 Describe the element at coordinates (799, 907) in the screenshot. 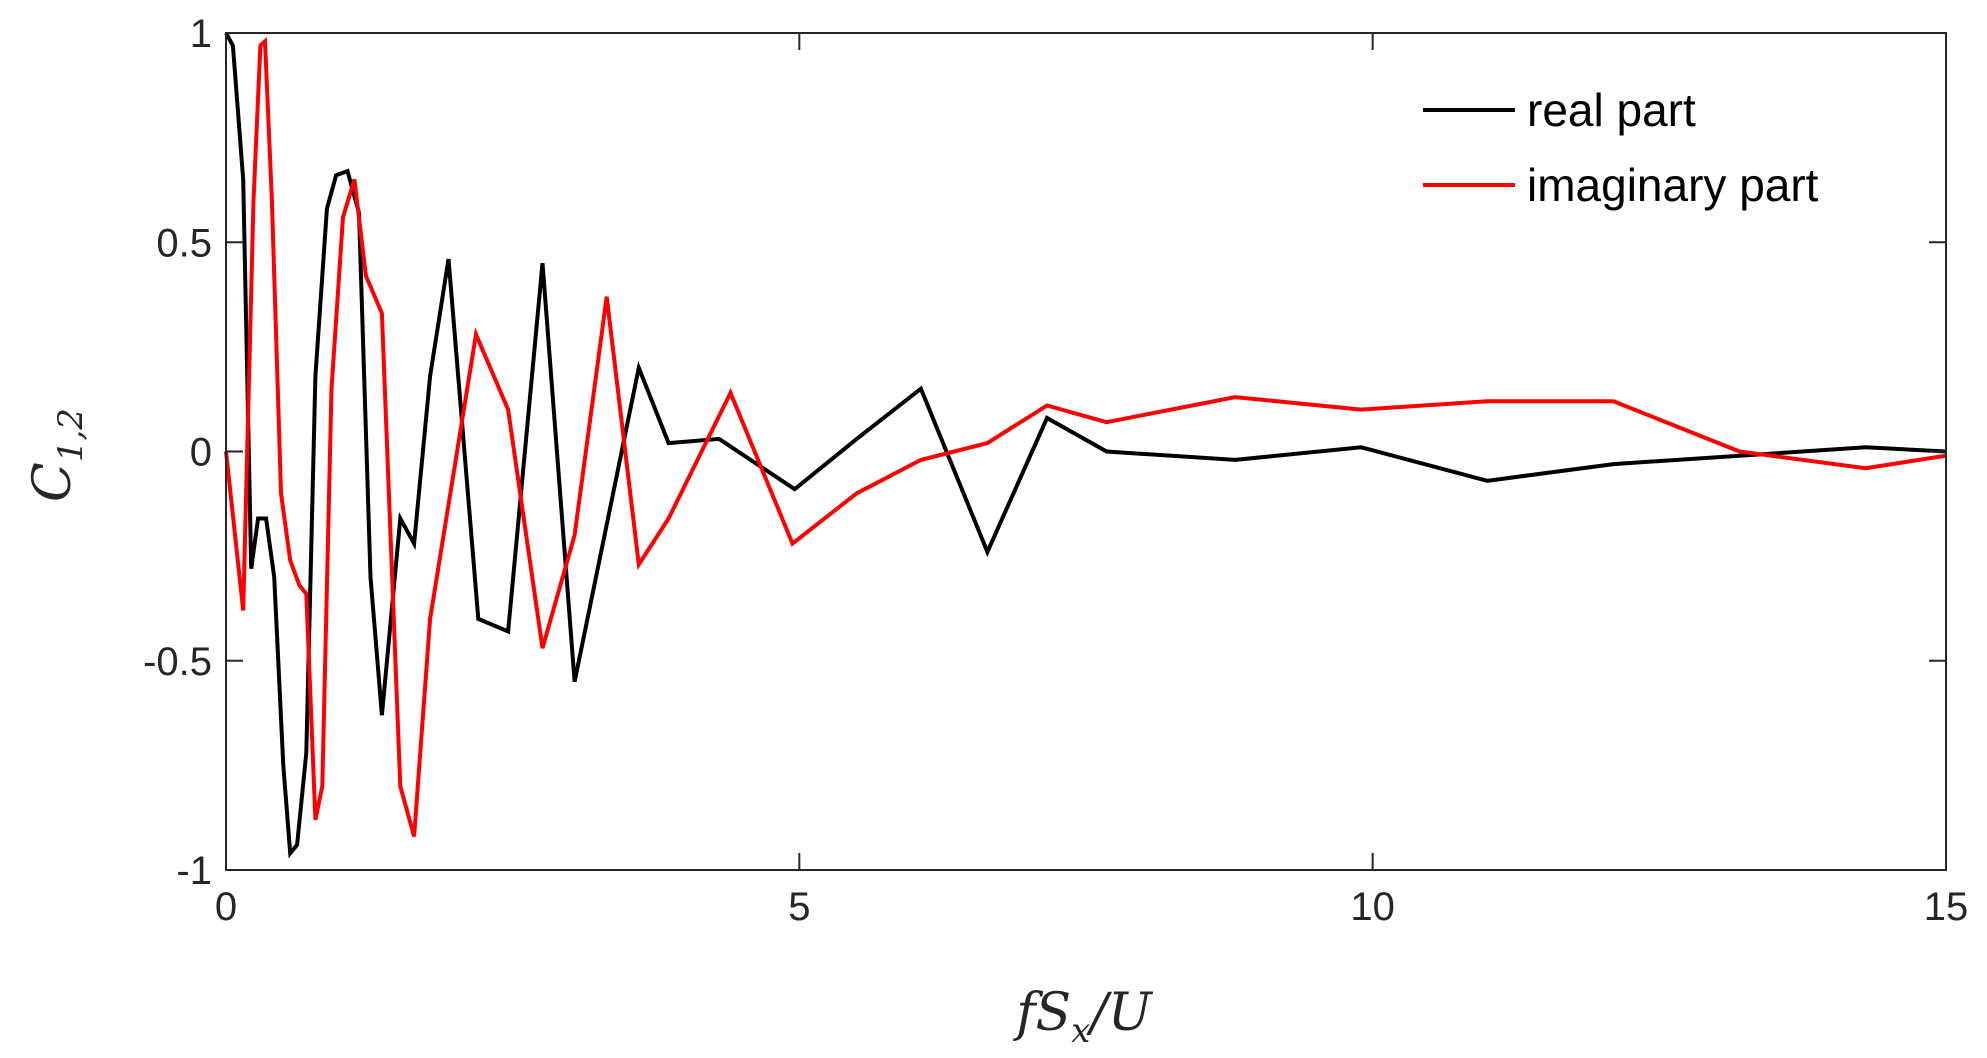

I see `x-tick-label: 5` at that location.